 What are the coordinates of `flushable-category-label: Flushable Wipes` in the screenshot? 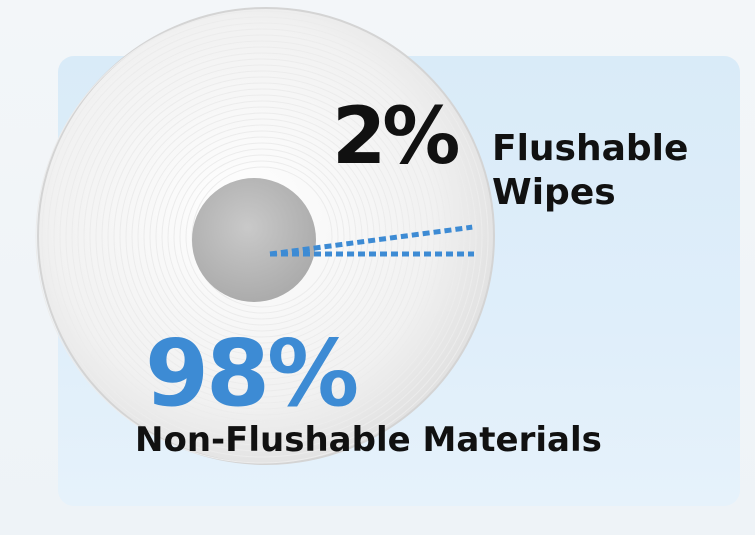 It's located at (607, 171).